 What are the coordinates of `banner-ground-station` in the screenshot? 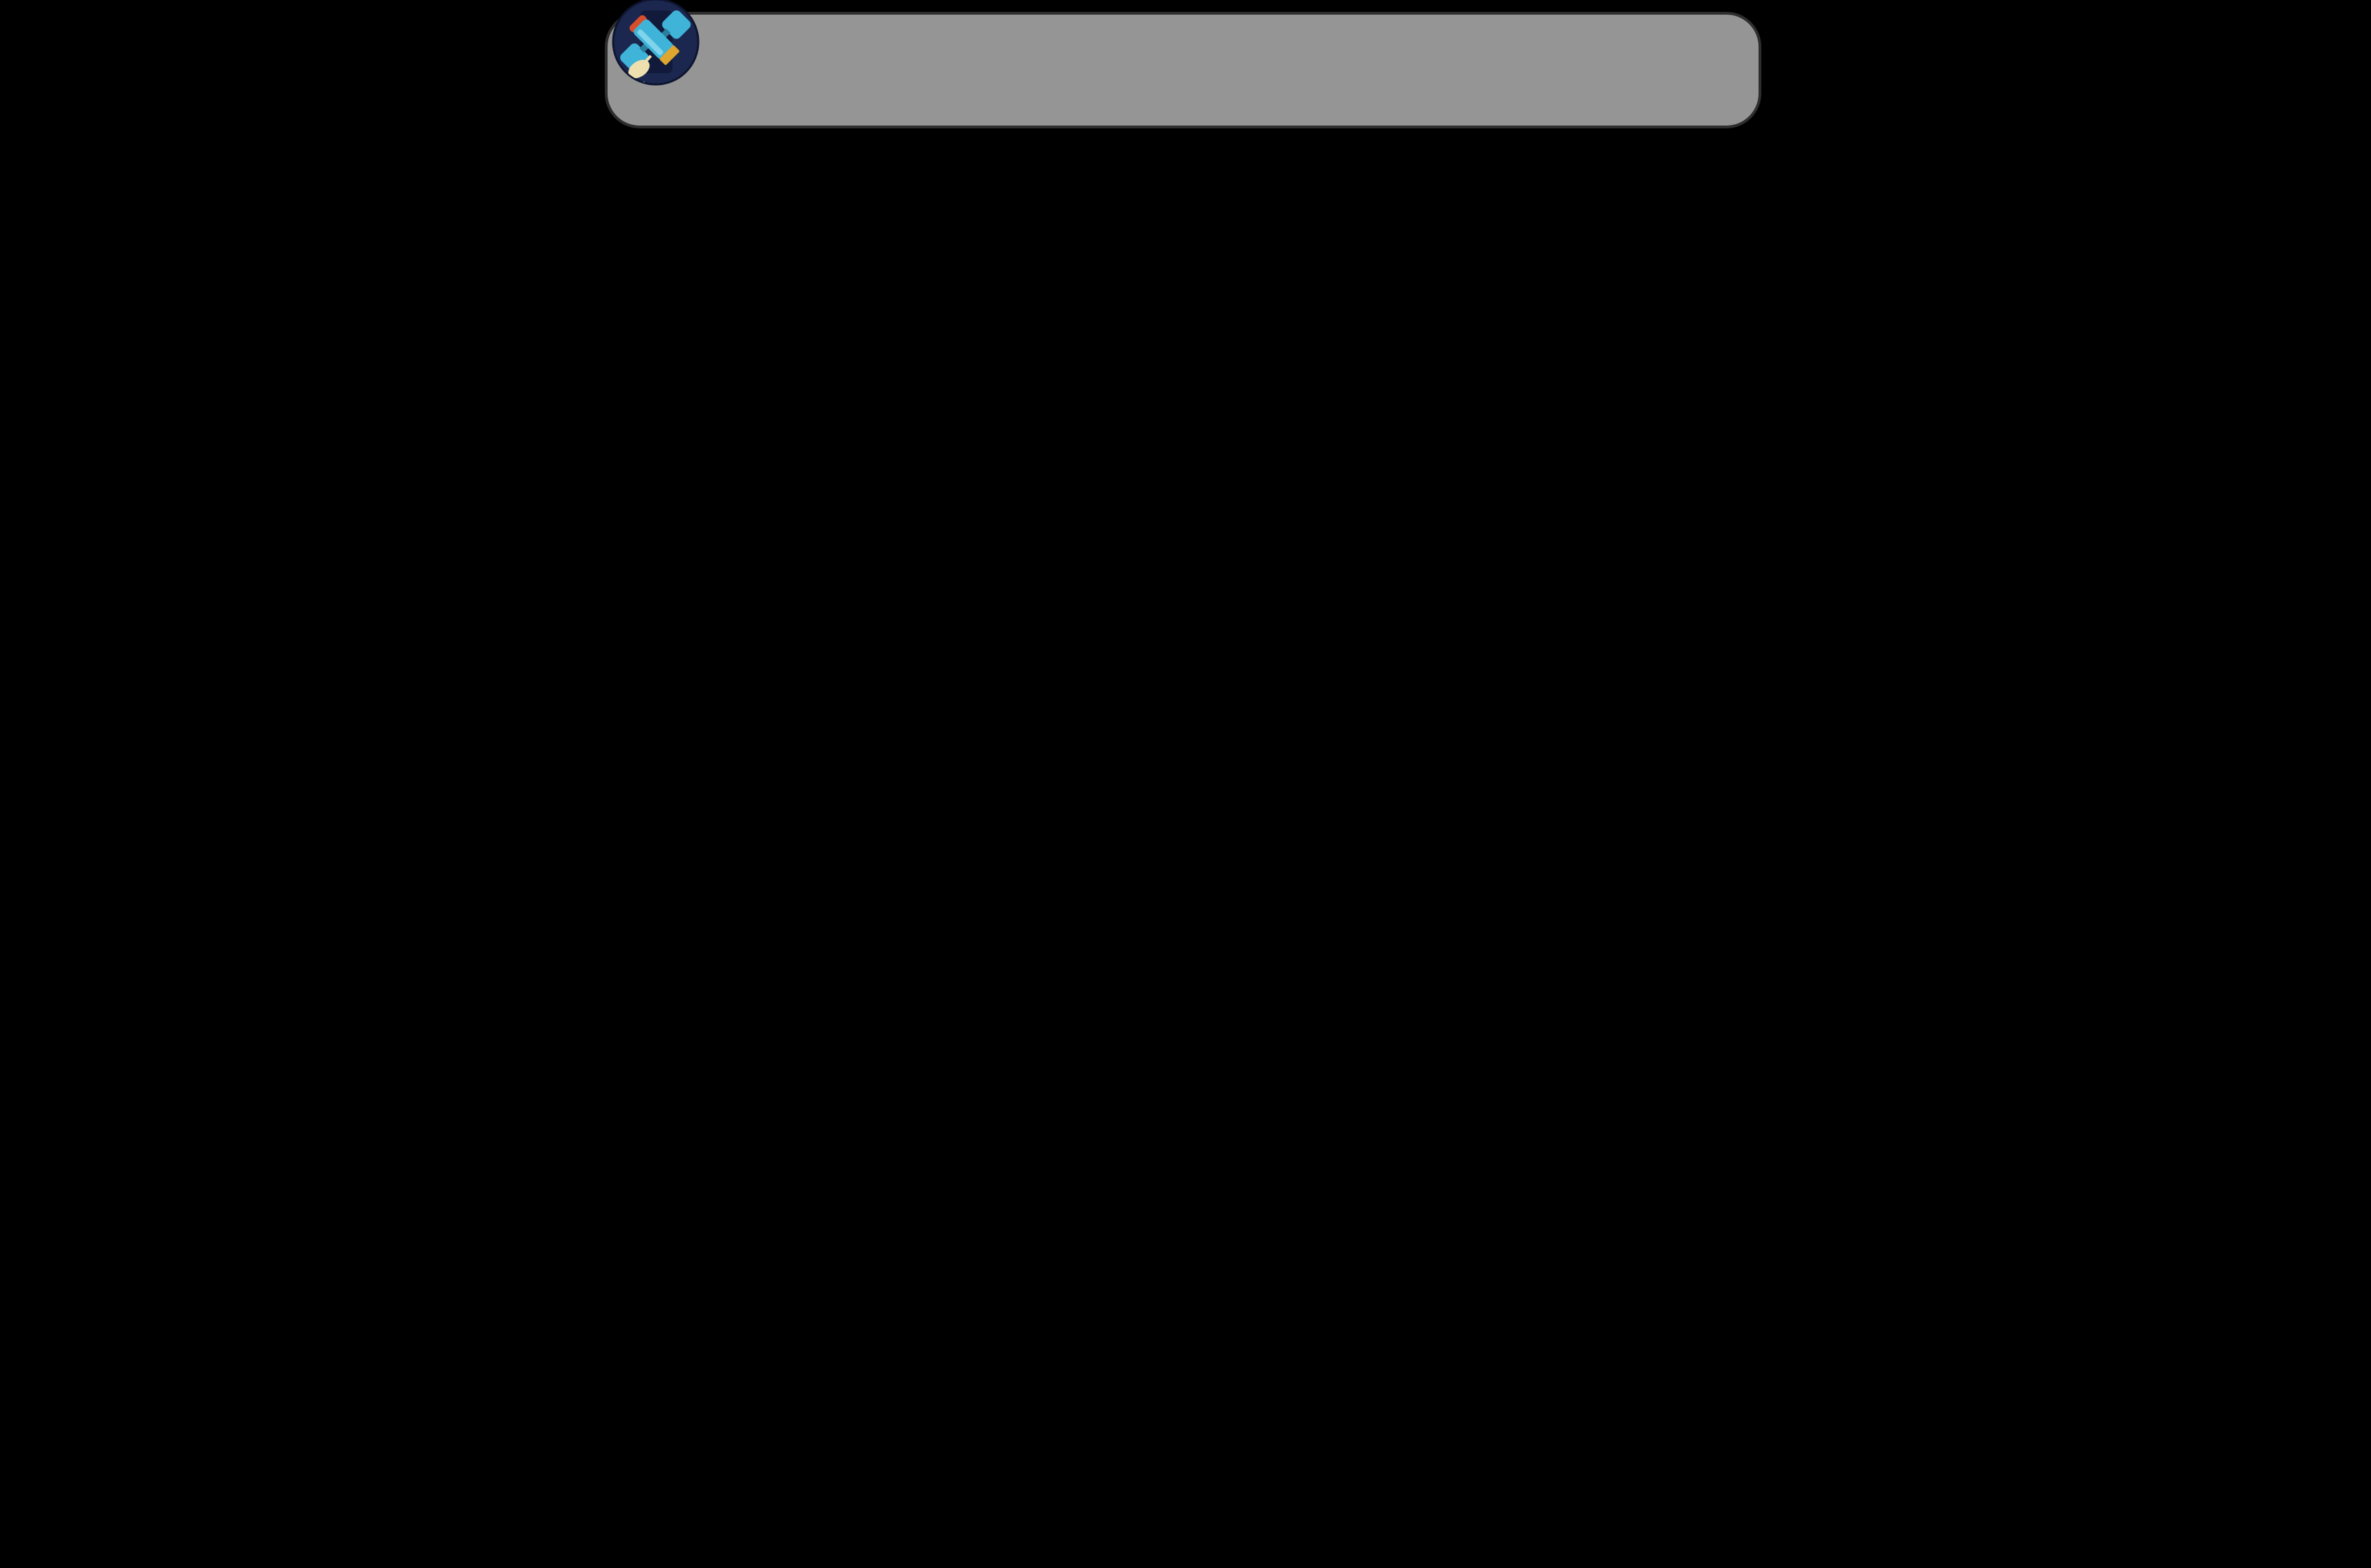 It's located at (1495, 31).